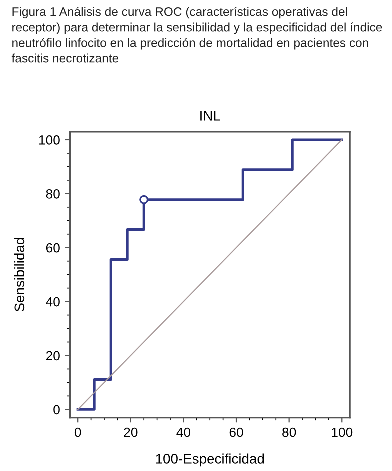 Image resolution: width=392 pixels, height=471 pixels. I want to click on y-tick-label: 80, so click(53, 194).